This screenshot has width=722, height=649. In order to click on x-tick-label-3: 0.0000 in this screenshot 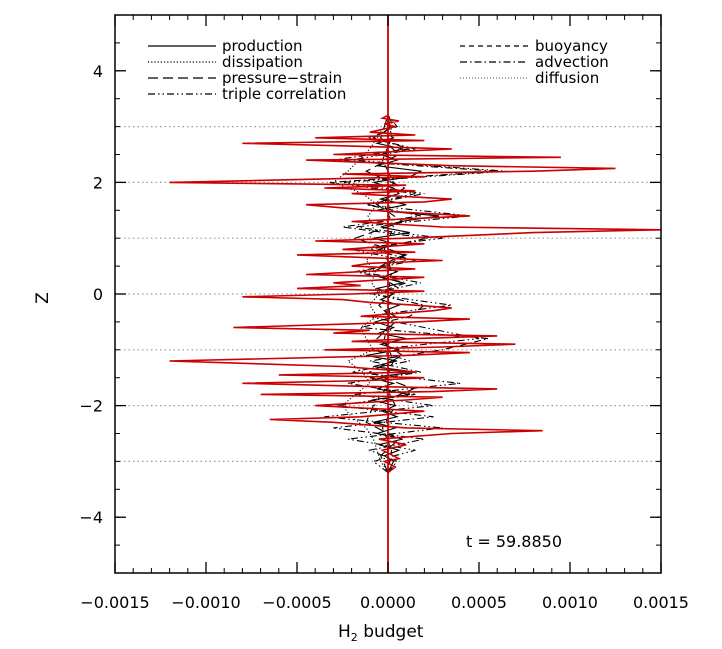, I will do `click(388, 602)`.